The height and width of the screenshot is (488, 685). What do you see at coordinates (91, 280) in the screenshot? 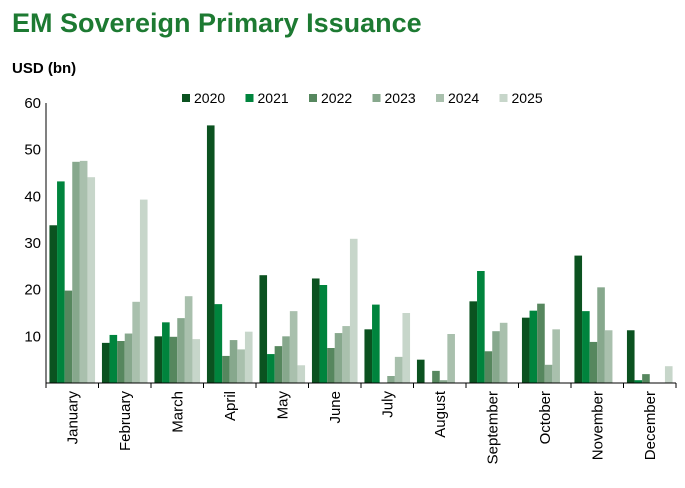
I see `bar-2025-january` at bounding box center [91, 280].